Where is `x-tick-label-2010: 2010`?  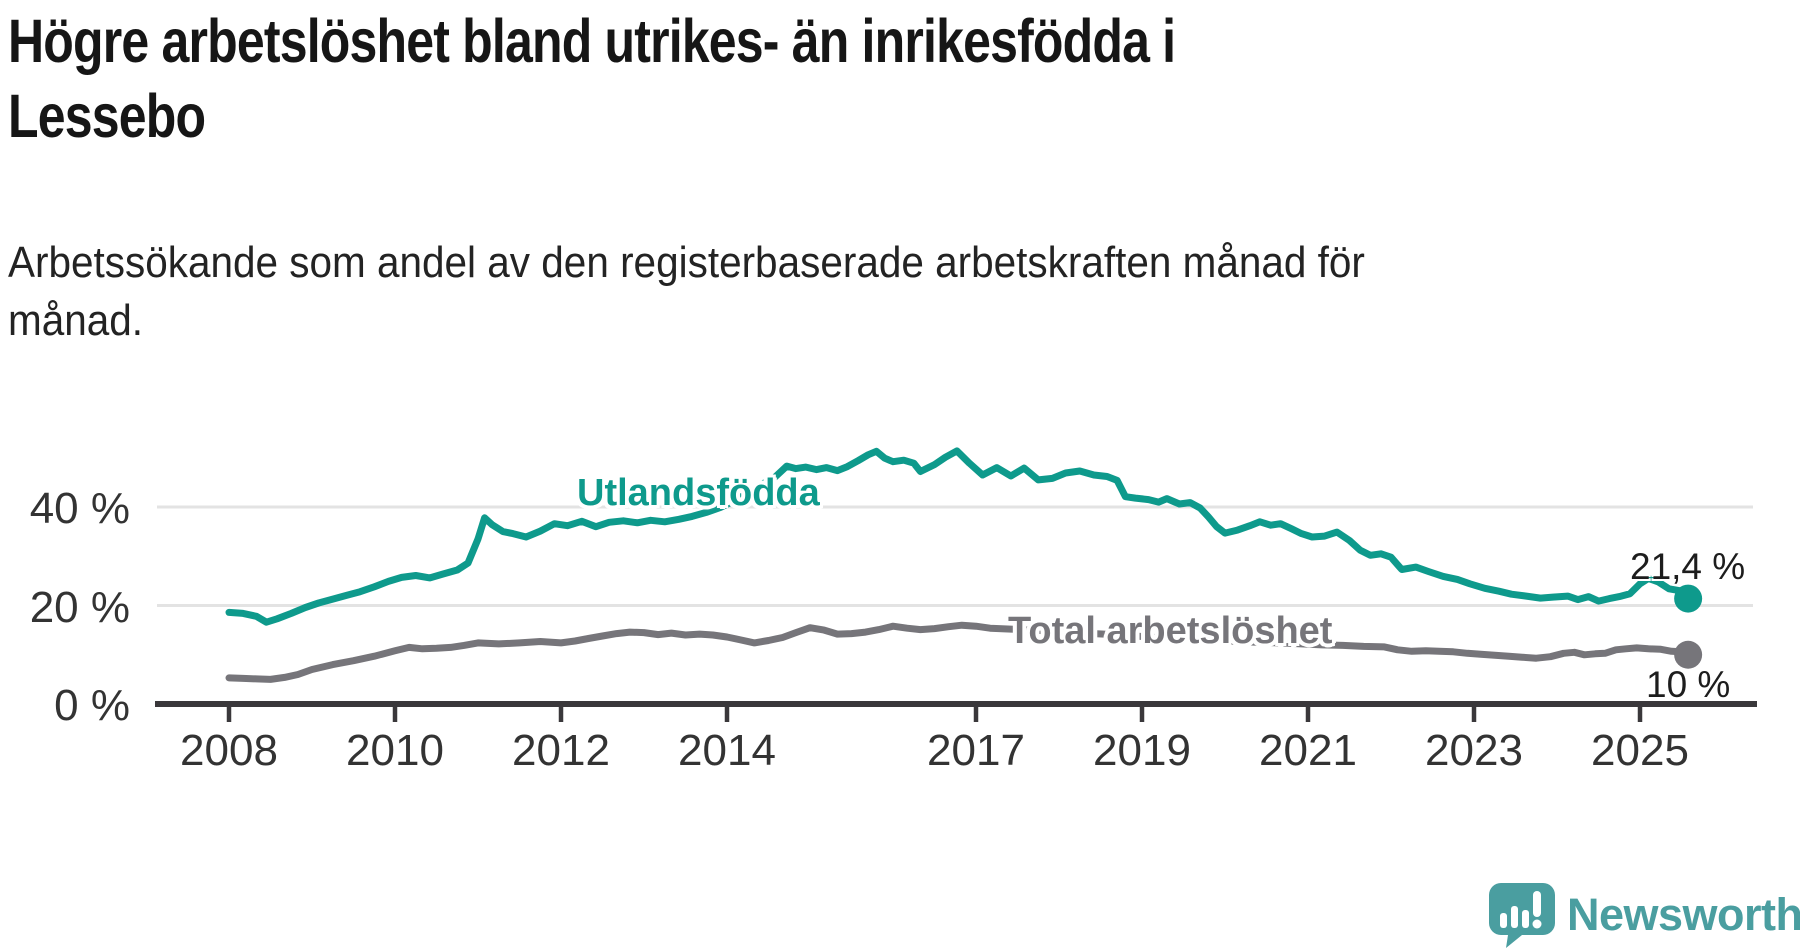
x-tick-label-2010: 2010 is located at coordinates (395, 750).